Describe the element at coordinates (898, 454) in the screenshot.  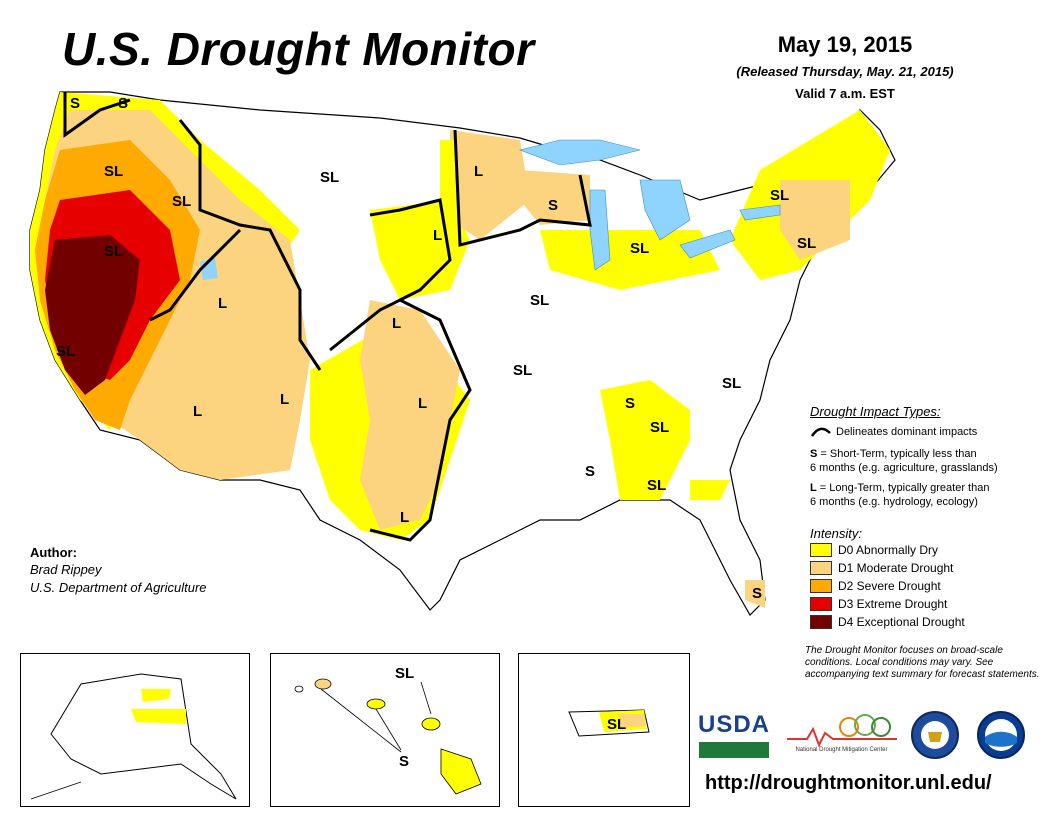
I see `short-term-text: = Short-Term, typically less than` at that location.